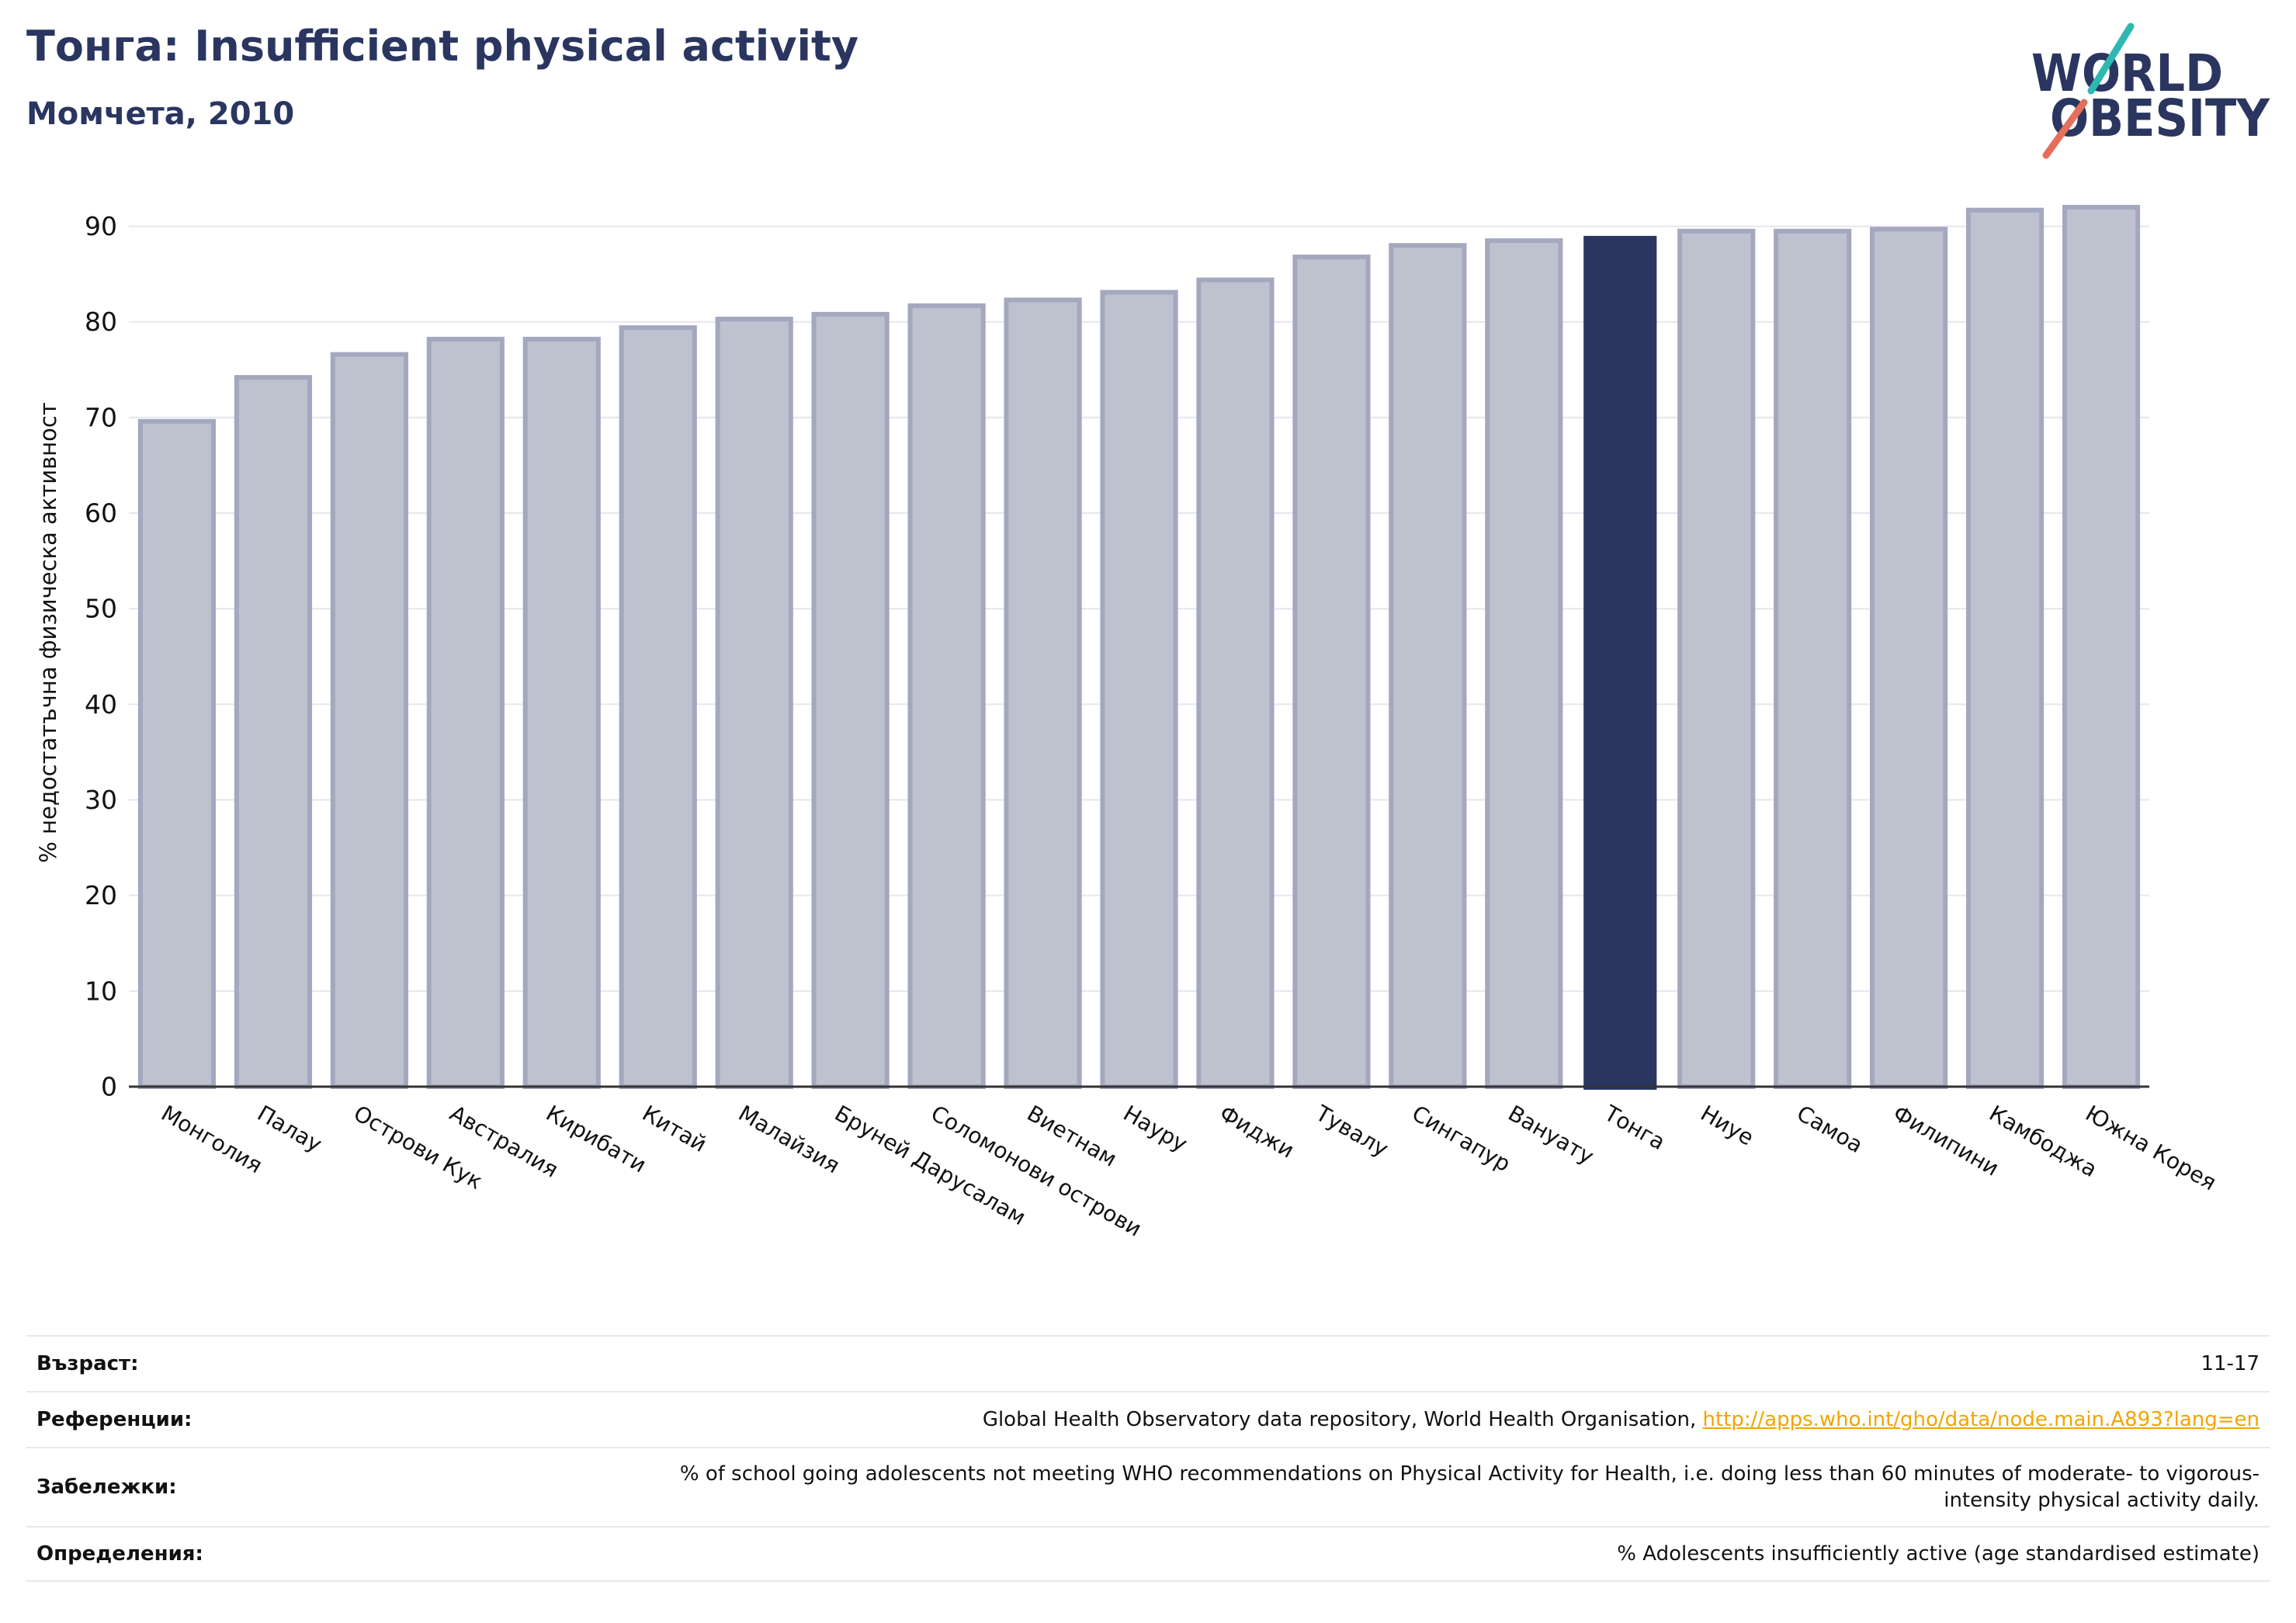  I want to click on bar-highlighted, so click(1620, 662).